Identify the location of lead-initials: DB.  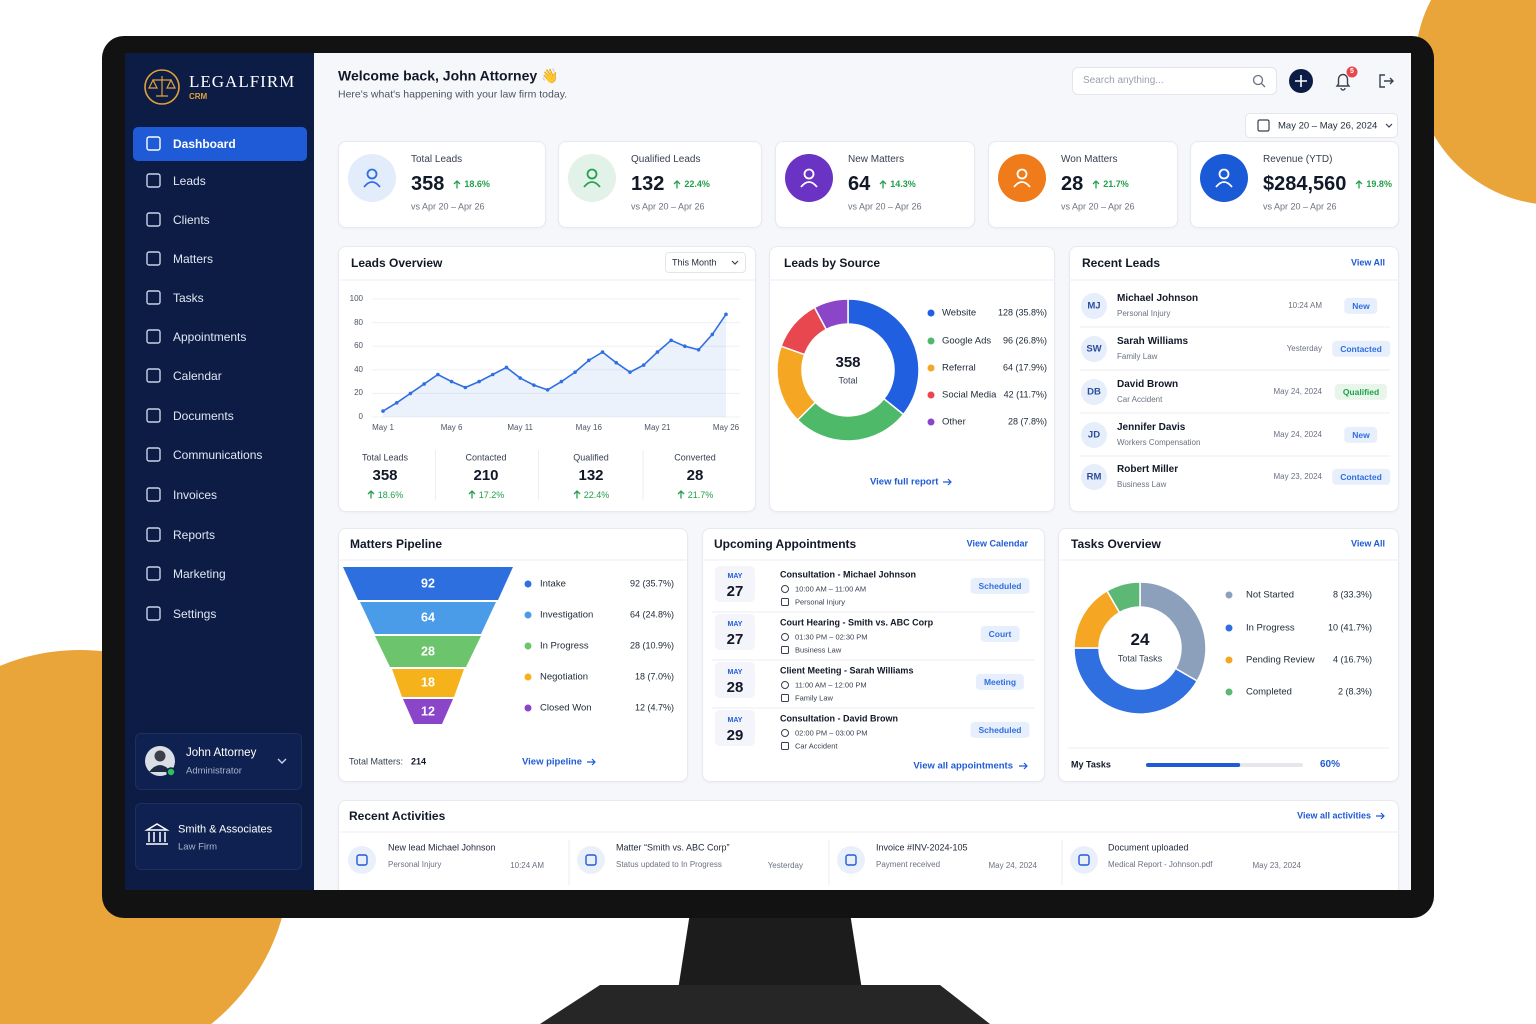
(1094, 392).